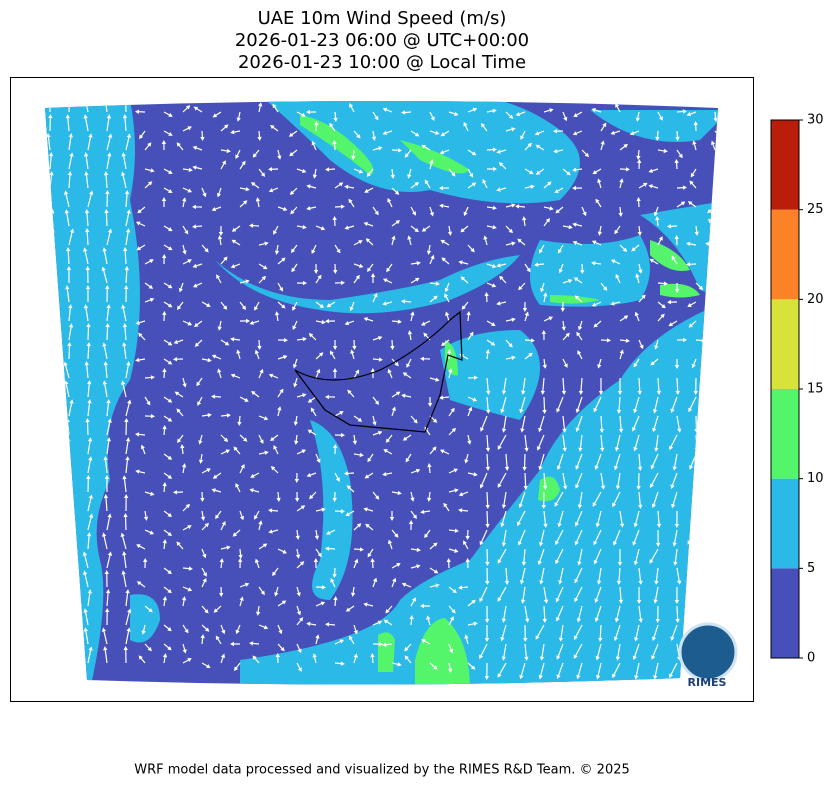 This screenshot has width=835, height=792. I want to click on uae-border, so click(378, 371).